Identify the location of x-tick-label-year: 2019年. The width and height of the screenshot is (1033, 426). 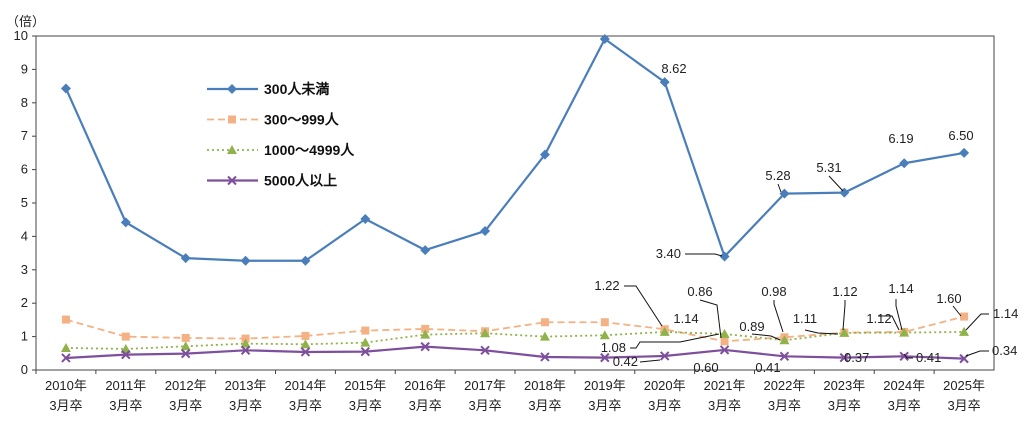
(605, 385).